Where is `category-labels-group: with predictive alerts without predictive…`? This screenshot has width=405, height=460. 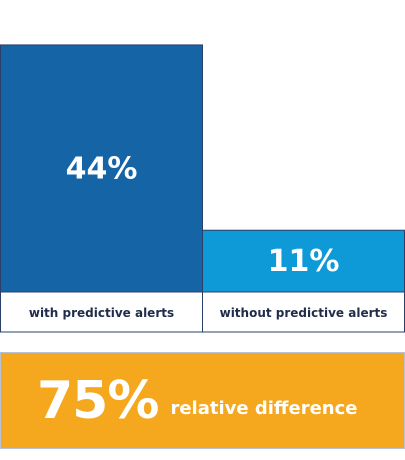 category-labels-group: with predictive alerts without predictive… is located at coordinates (202, 312).